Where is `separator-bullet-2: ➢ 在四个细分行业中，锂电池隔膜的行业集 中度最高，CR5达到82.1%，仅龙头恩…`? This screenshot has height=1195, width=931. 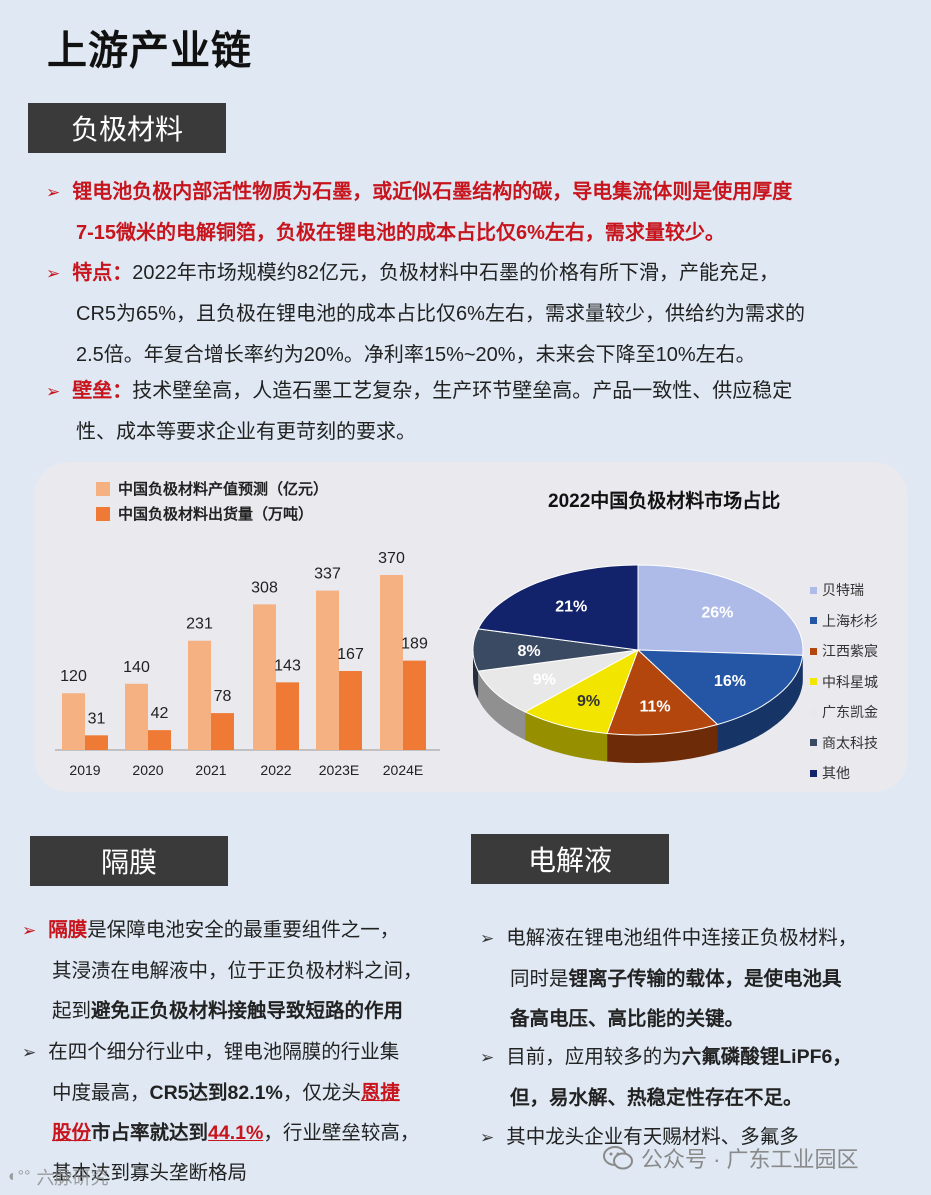
separator-bullet-2: ➢ 在四个细分行业中，锂电池隔膜的行业集 中度最高，CR5达到82.1%，仅龙头恩… is located at coordinates (221, 1112).